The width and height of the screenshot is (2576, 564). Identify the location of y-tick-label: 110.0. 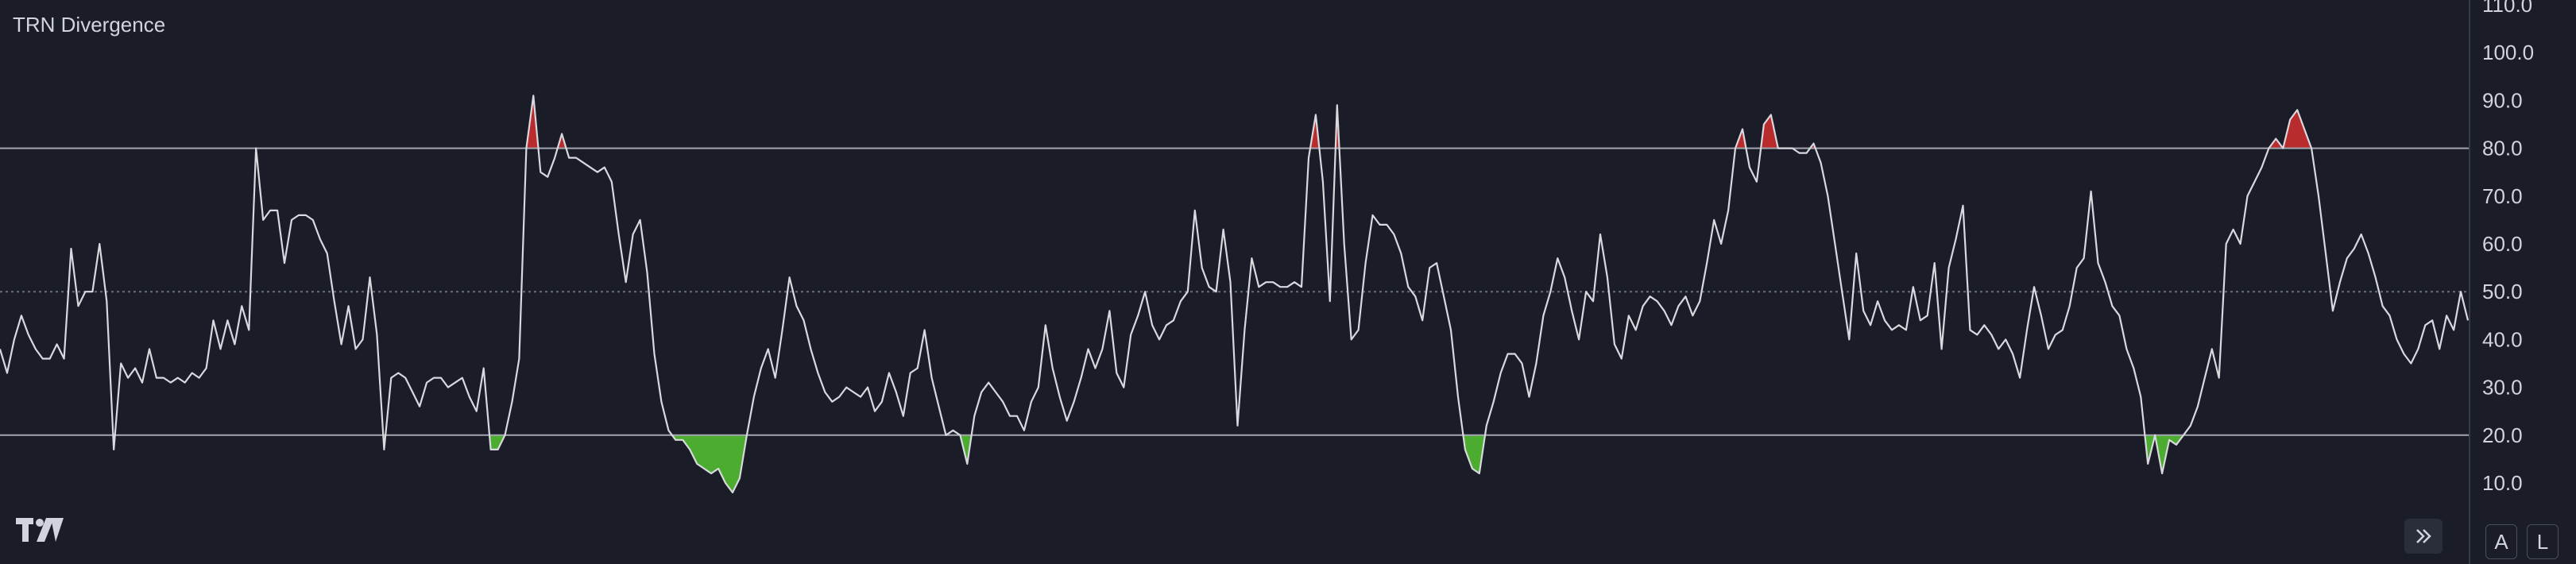
(2507, 9).